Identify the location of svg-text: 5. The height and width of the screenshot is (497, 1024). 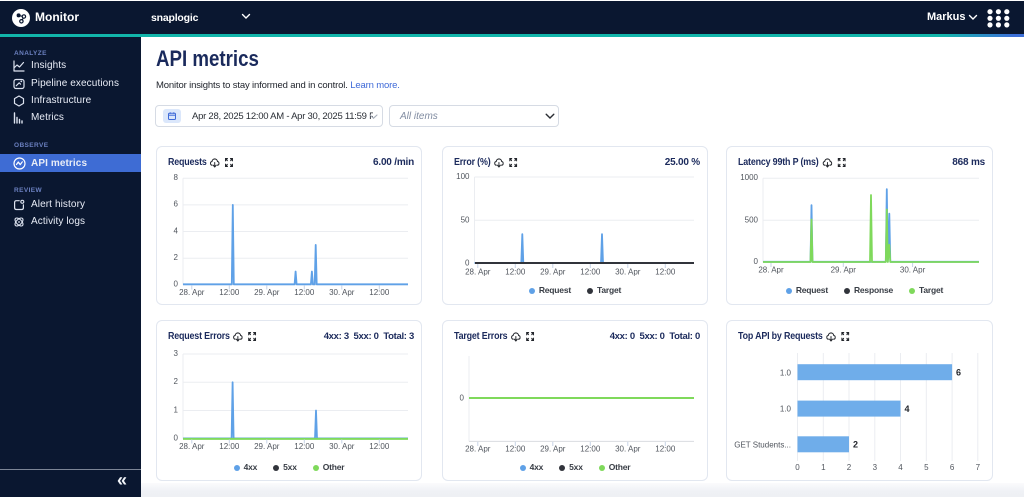
(926, 467).